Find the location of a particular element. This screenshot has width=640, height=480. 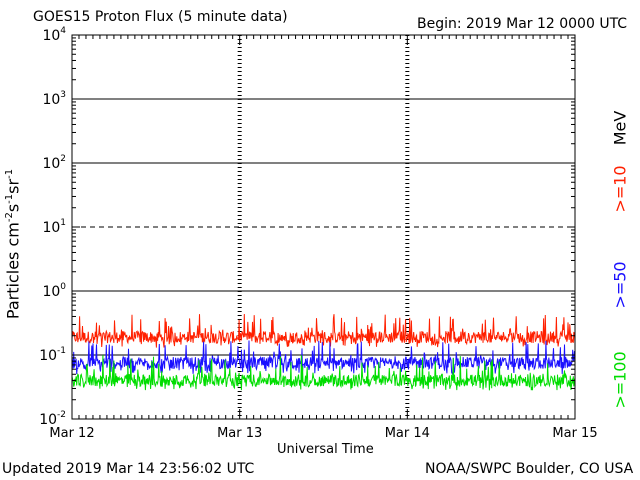

updated-timestamp: Updated 2019 Mar 14 23:56:02 UTC is located at coordinates (128, 469).